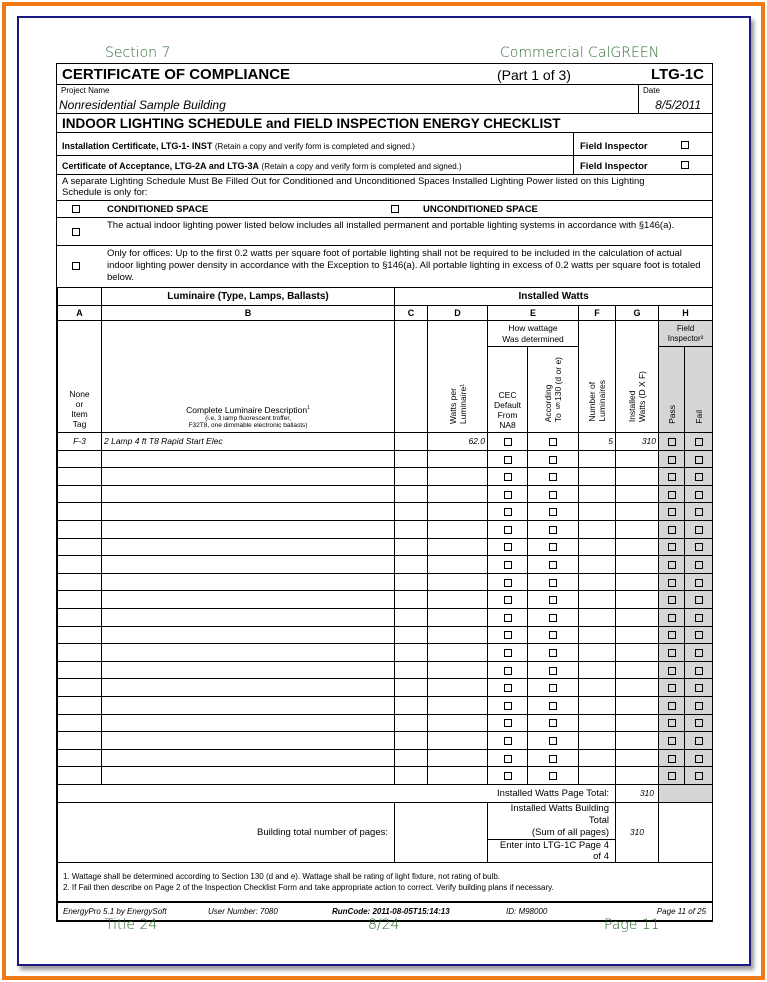  Describe the element at coordinates (441, 832) in the screenshot. I see `building-pages-input` at that location.